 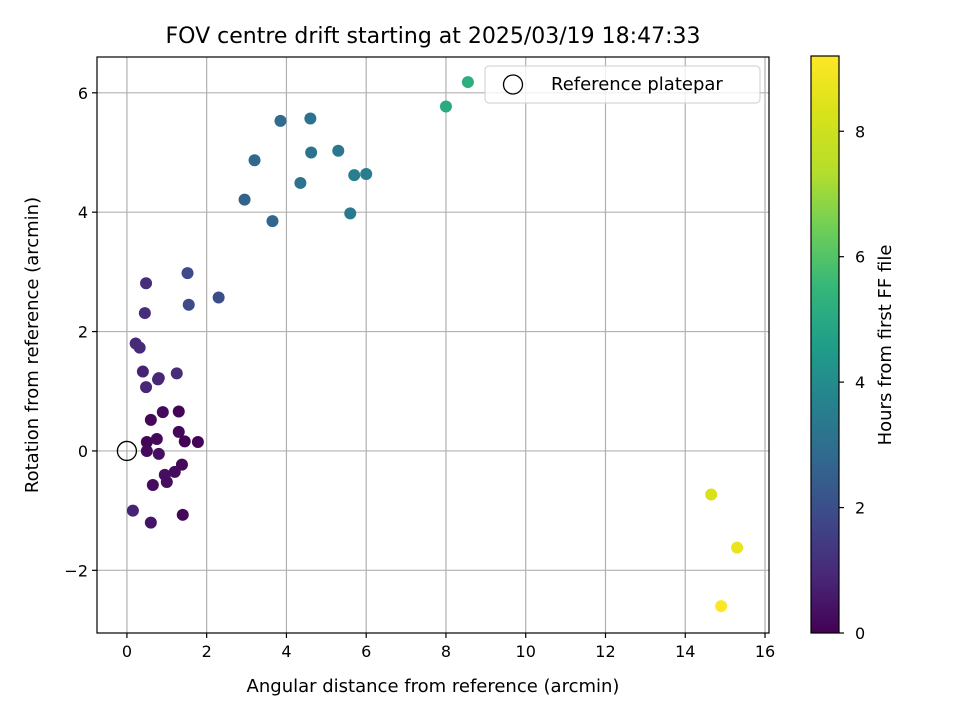 I want to click on colorbar-tick-label: 8, so click(x=860, y=131).